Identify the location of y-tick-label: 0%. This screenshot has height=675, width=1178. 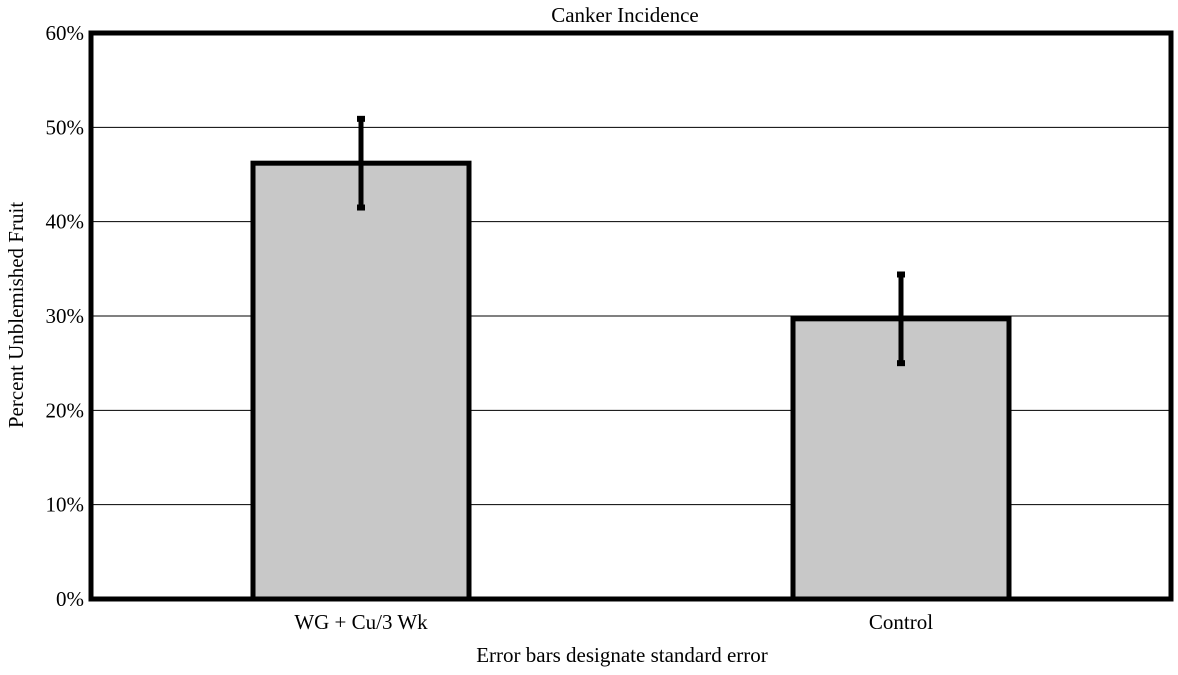
(70, 599).